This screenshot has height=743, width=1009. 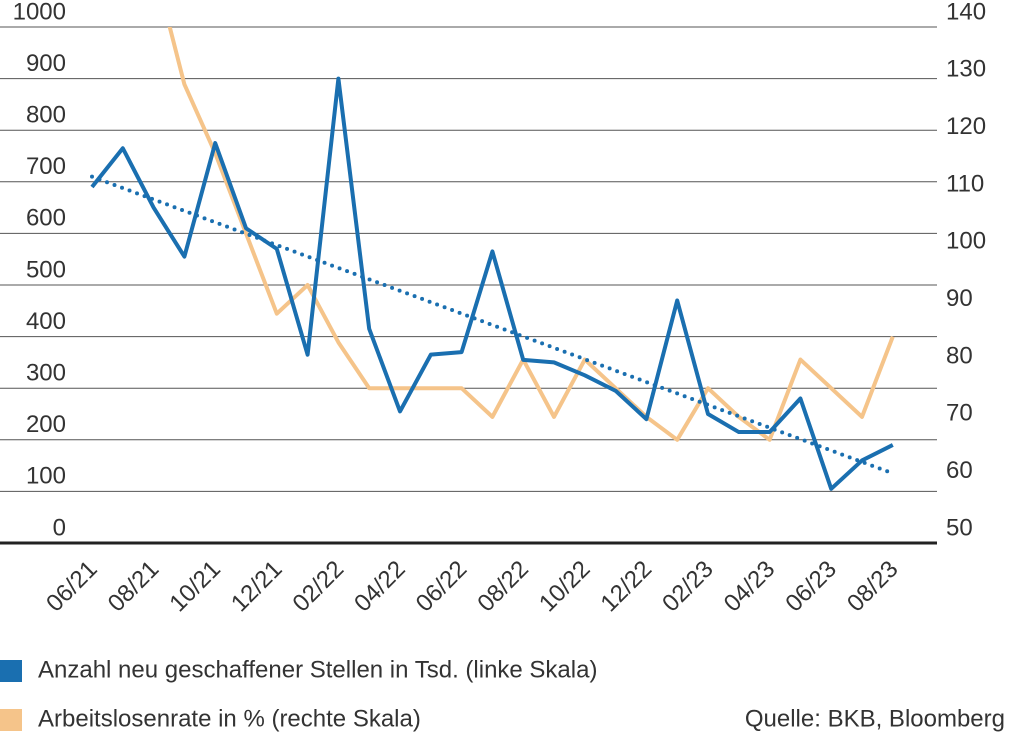 I want to click on y2-tick-label: 140, so click(x=966, y=12).